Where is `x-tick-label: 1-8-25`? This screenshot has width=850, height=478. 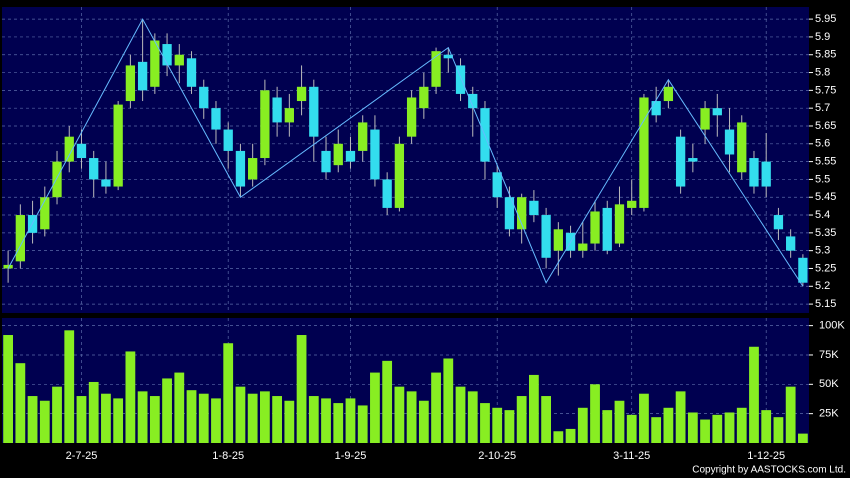 x-tick-label: 1-8-25 is located at coordinates (228, 456).